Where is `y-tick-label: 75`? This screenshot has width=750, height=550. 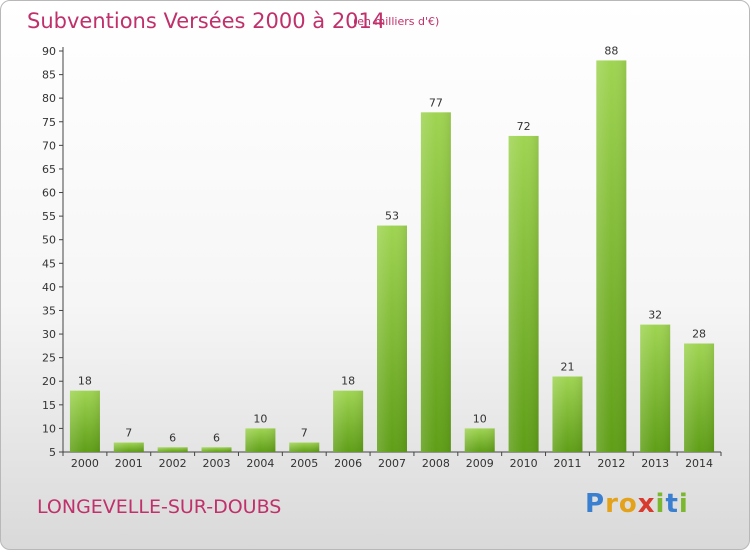
y-tick-label: 75 is located at coordinates (49, 122).